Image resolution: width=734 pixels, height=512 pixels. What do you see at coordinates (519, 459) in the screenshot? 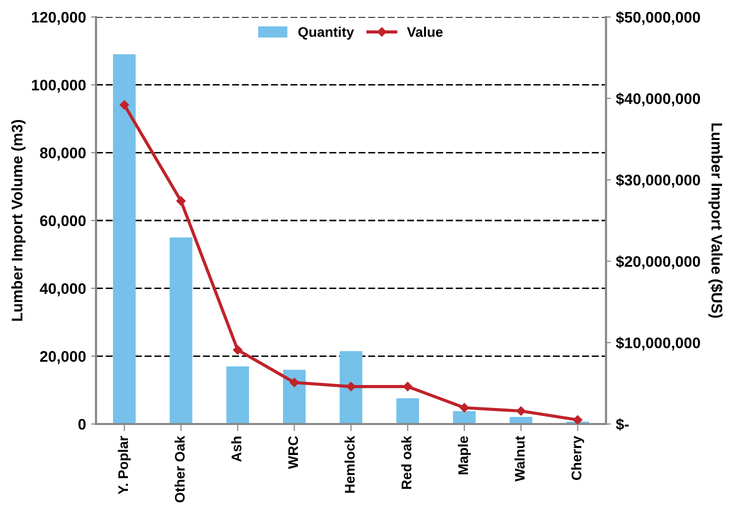
I see `x-tick-label: Walnut` at bounding box center [519, 459].